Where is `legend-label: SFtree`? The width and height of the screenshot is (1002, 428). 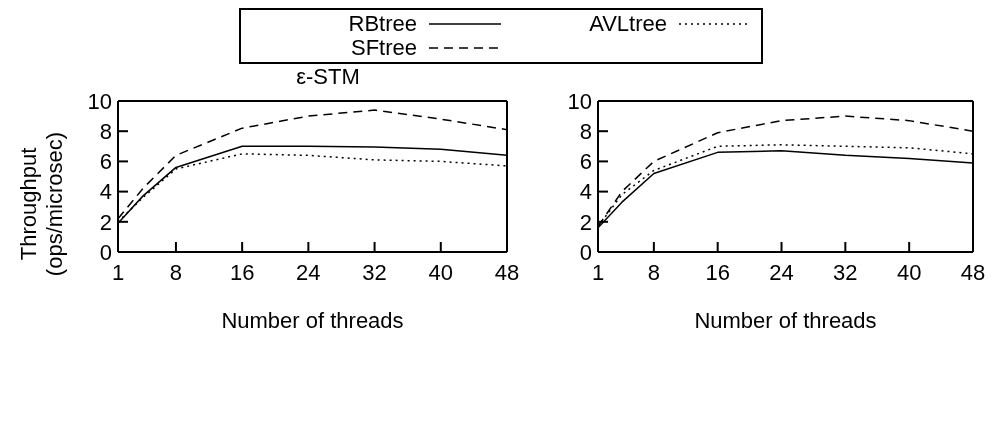 legend-label: SFtree is located at coordinates (383, 48).